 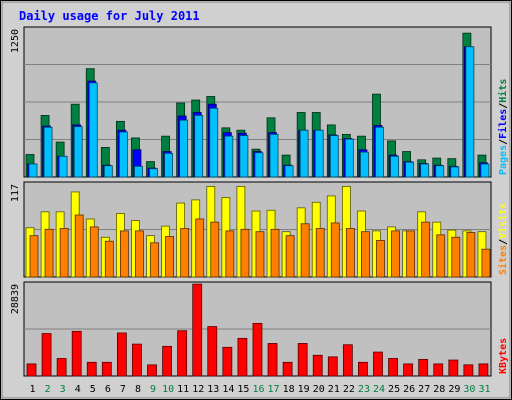 What do you see at coordinates (183, 389) in the screenshot?
I see `x-tick-label: 11` at bounding box center [183, 389].